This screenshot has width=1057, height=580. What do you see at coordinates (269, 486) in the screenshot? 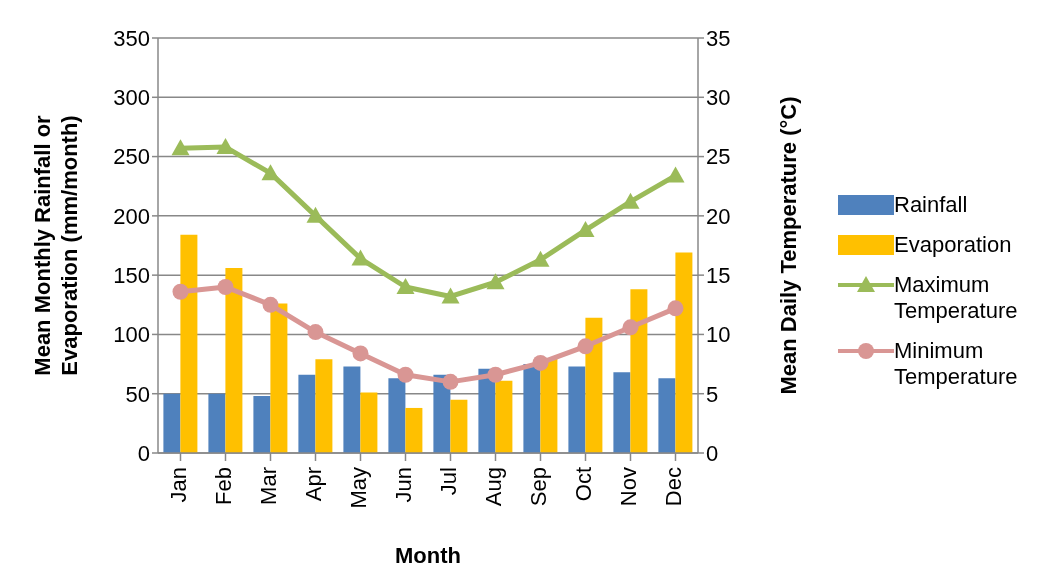
I see `x-tick-label: Mar` at bounding box center [269, 486].